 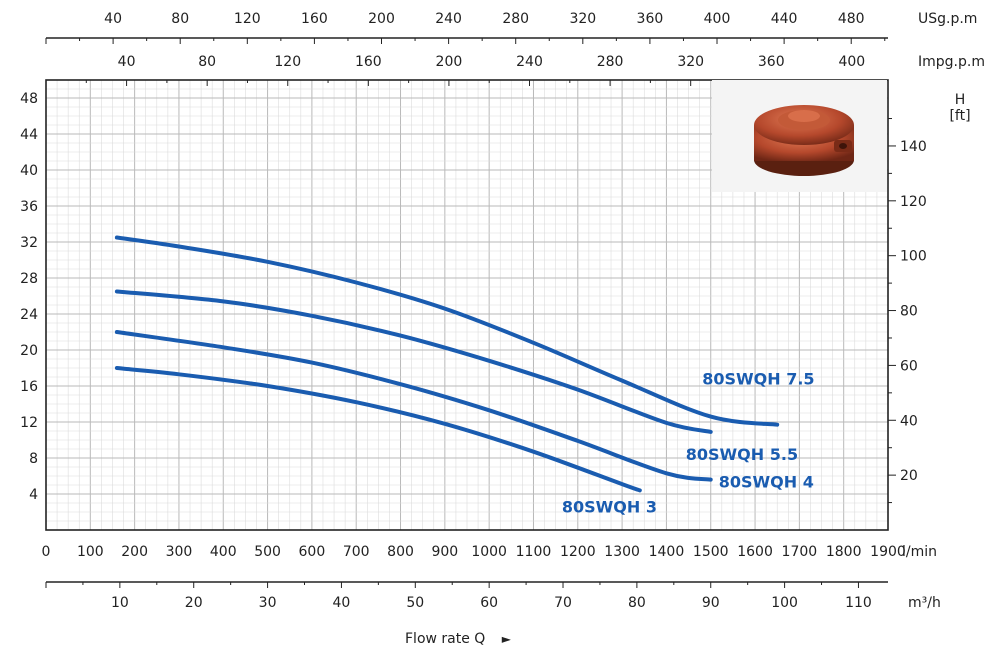 What do you see at coordinates (368, 62) in the screenshot?
I see `impgpm-tick-label: 160` at bounding box center [368, 62].